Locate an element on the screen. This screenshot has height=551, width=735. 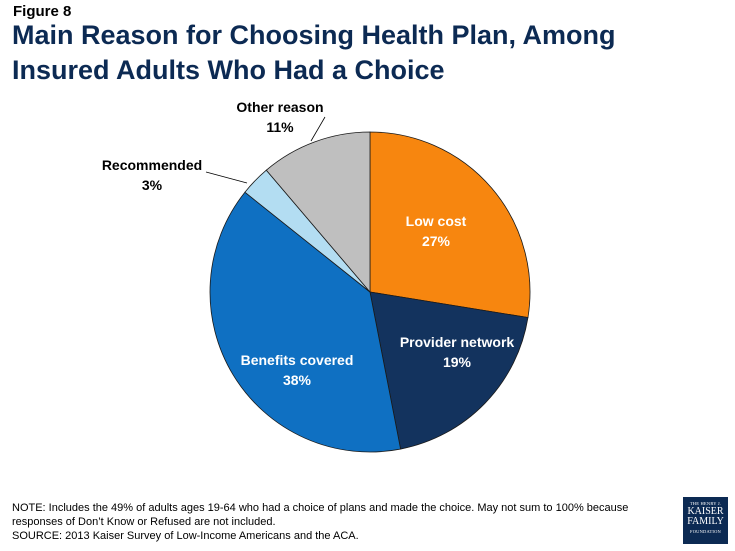
slice-value-benefits-covered: 38% is located at coordinates (297, 380).